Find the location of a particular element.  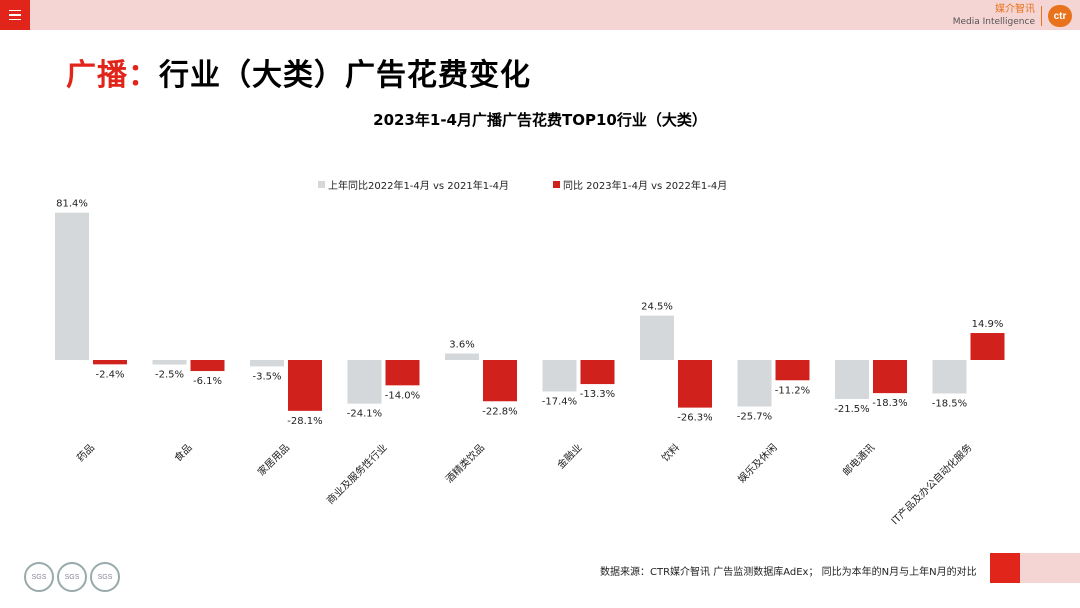

category-label: 食品 is located at coordinates (182, 452).